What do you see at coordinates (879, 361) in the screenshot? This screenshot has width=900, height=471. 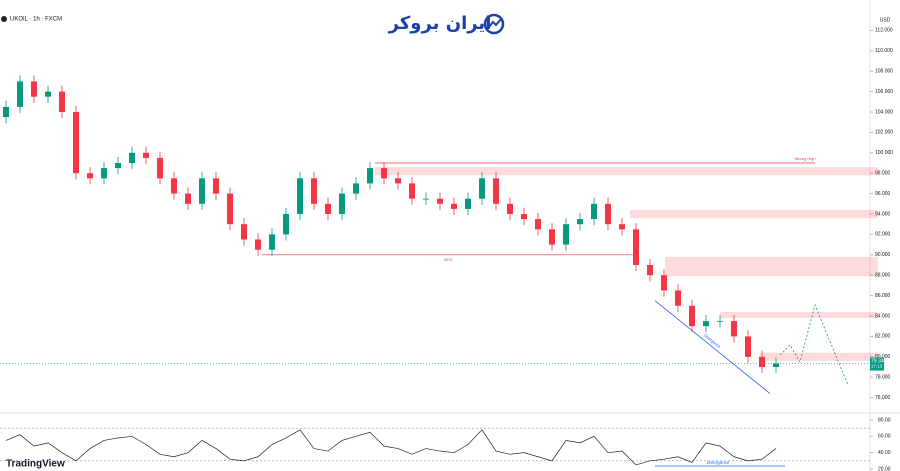 I see `last-price-label: 79.340` at bounding box center [879, 361].